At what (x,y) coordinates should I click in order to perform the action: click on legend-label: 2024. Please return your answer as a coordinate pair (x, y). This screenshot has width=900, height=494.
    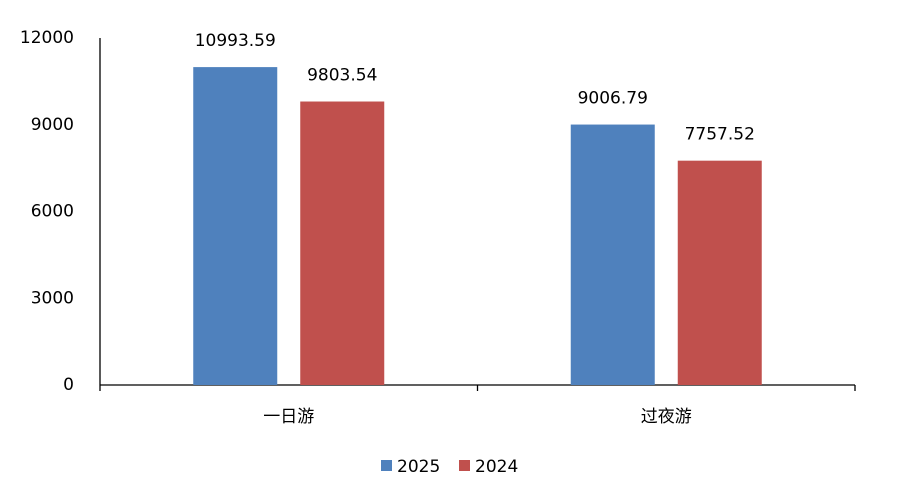
    Looking at the image, I should click on (496, 467).